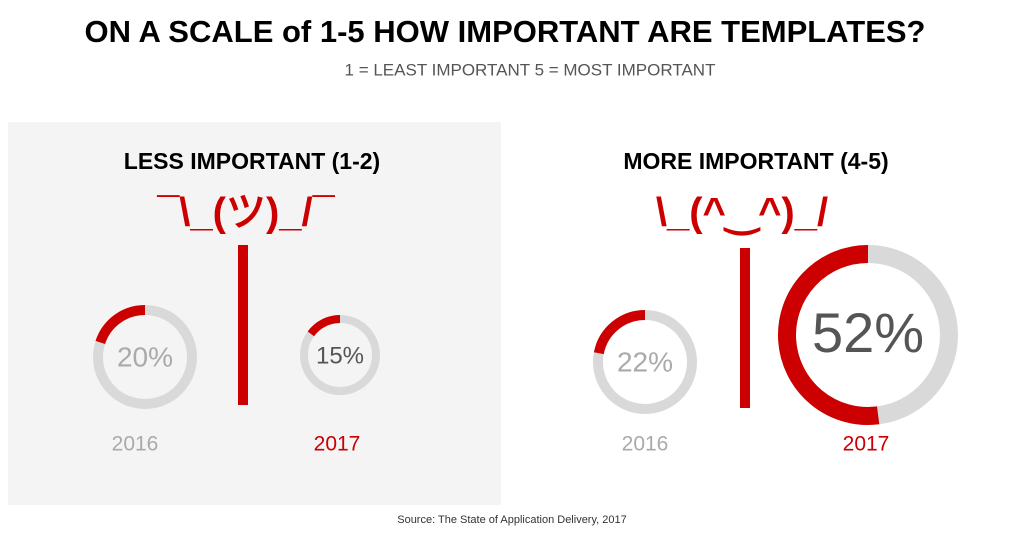  What do you see at coordinates (755, 161) in the screenshot?
I see `panel-title: MORE IMPORTANT (4-5)` at bounding box center [755, 161].